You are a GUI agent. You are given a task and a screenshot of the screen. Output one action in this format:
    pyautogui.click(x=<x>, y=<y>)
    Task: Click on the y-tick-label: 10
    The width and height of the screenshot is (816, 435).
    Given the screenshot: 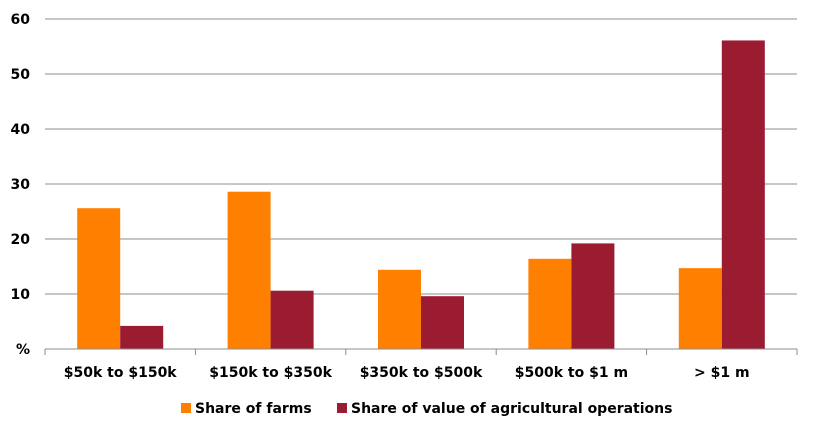 What is the action you would take?
    pyautogui.click(x=21, y=295)
    